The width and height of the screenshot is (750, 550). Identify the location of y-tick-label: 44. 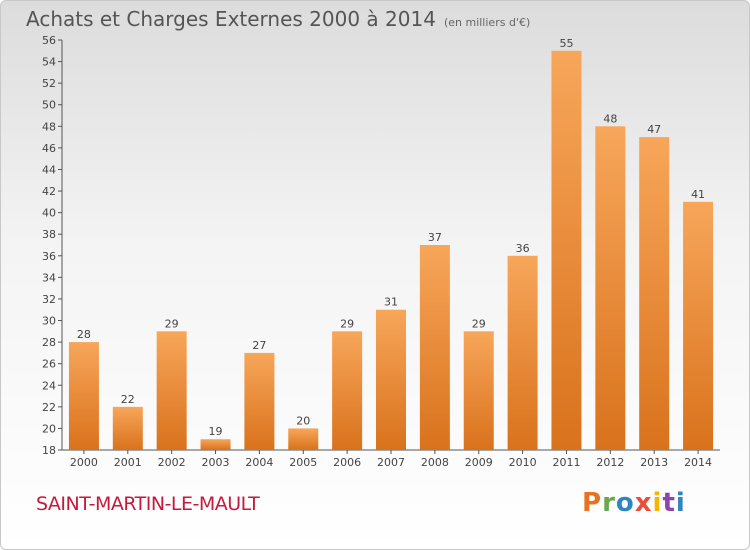
(49, 169).